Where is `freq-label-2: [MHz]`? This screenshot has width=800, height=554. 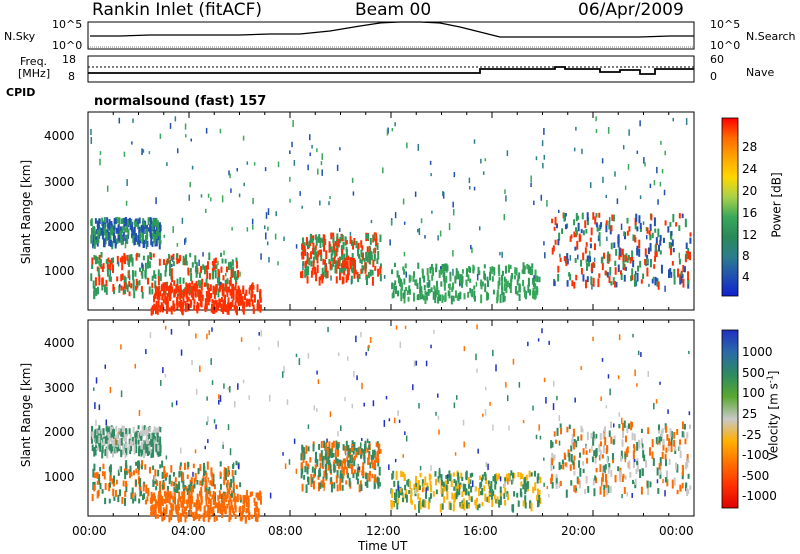
freq-label-2: [MHz] is located at coordinates (34, 73).